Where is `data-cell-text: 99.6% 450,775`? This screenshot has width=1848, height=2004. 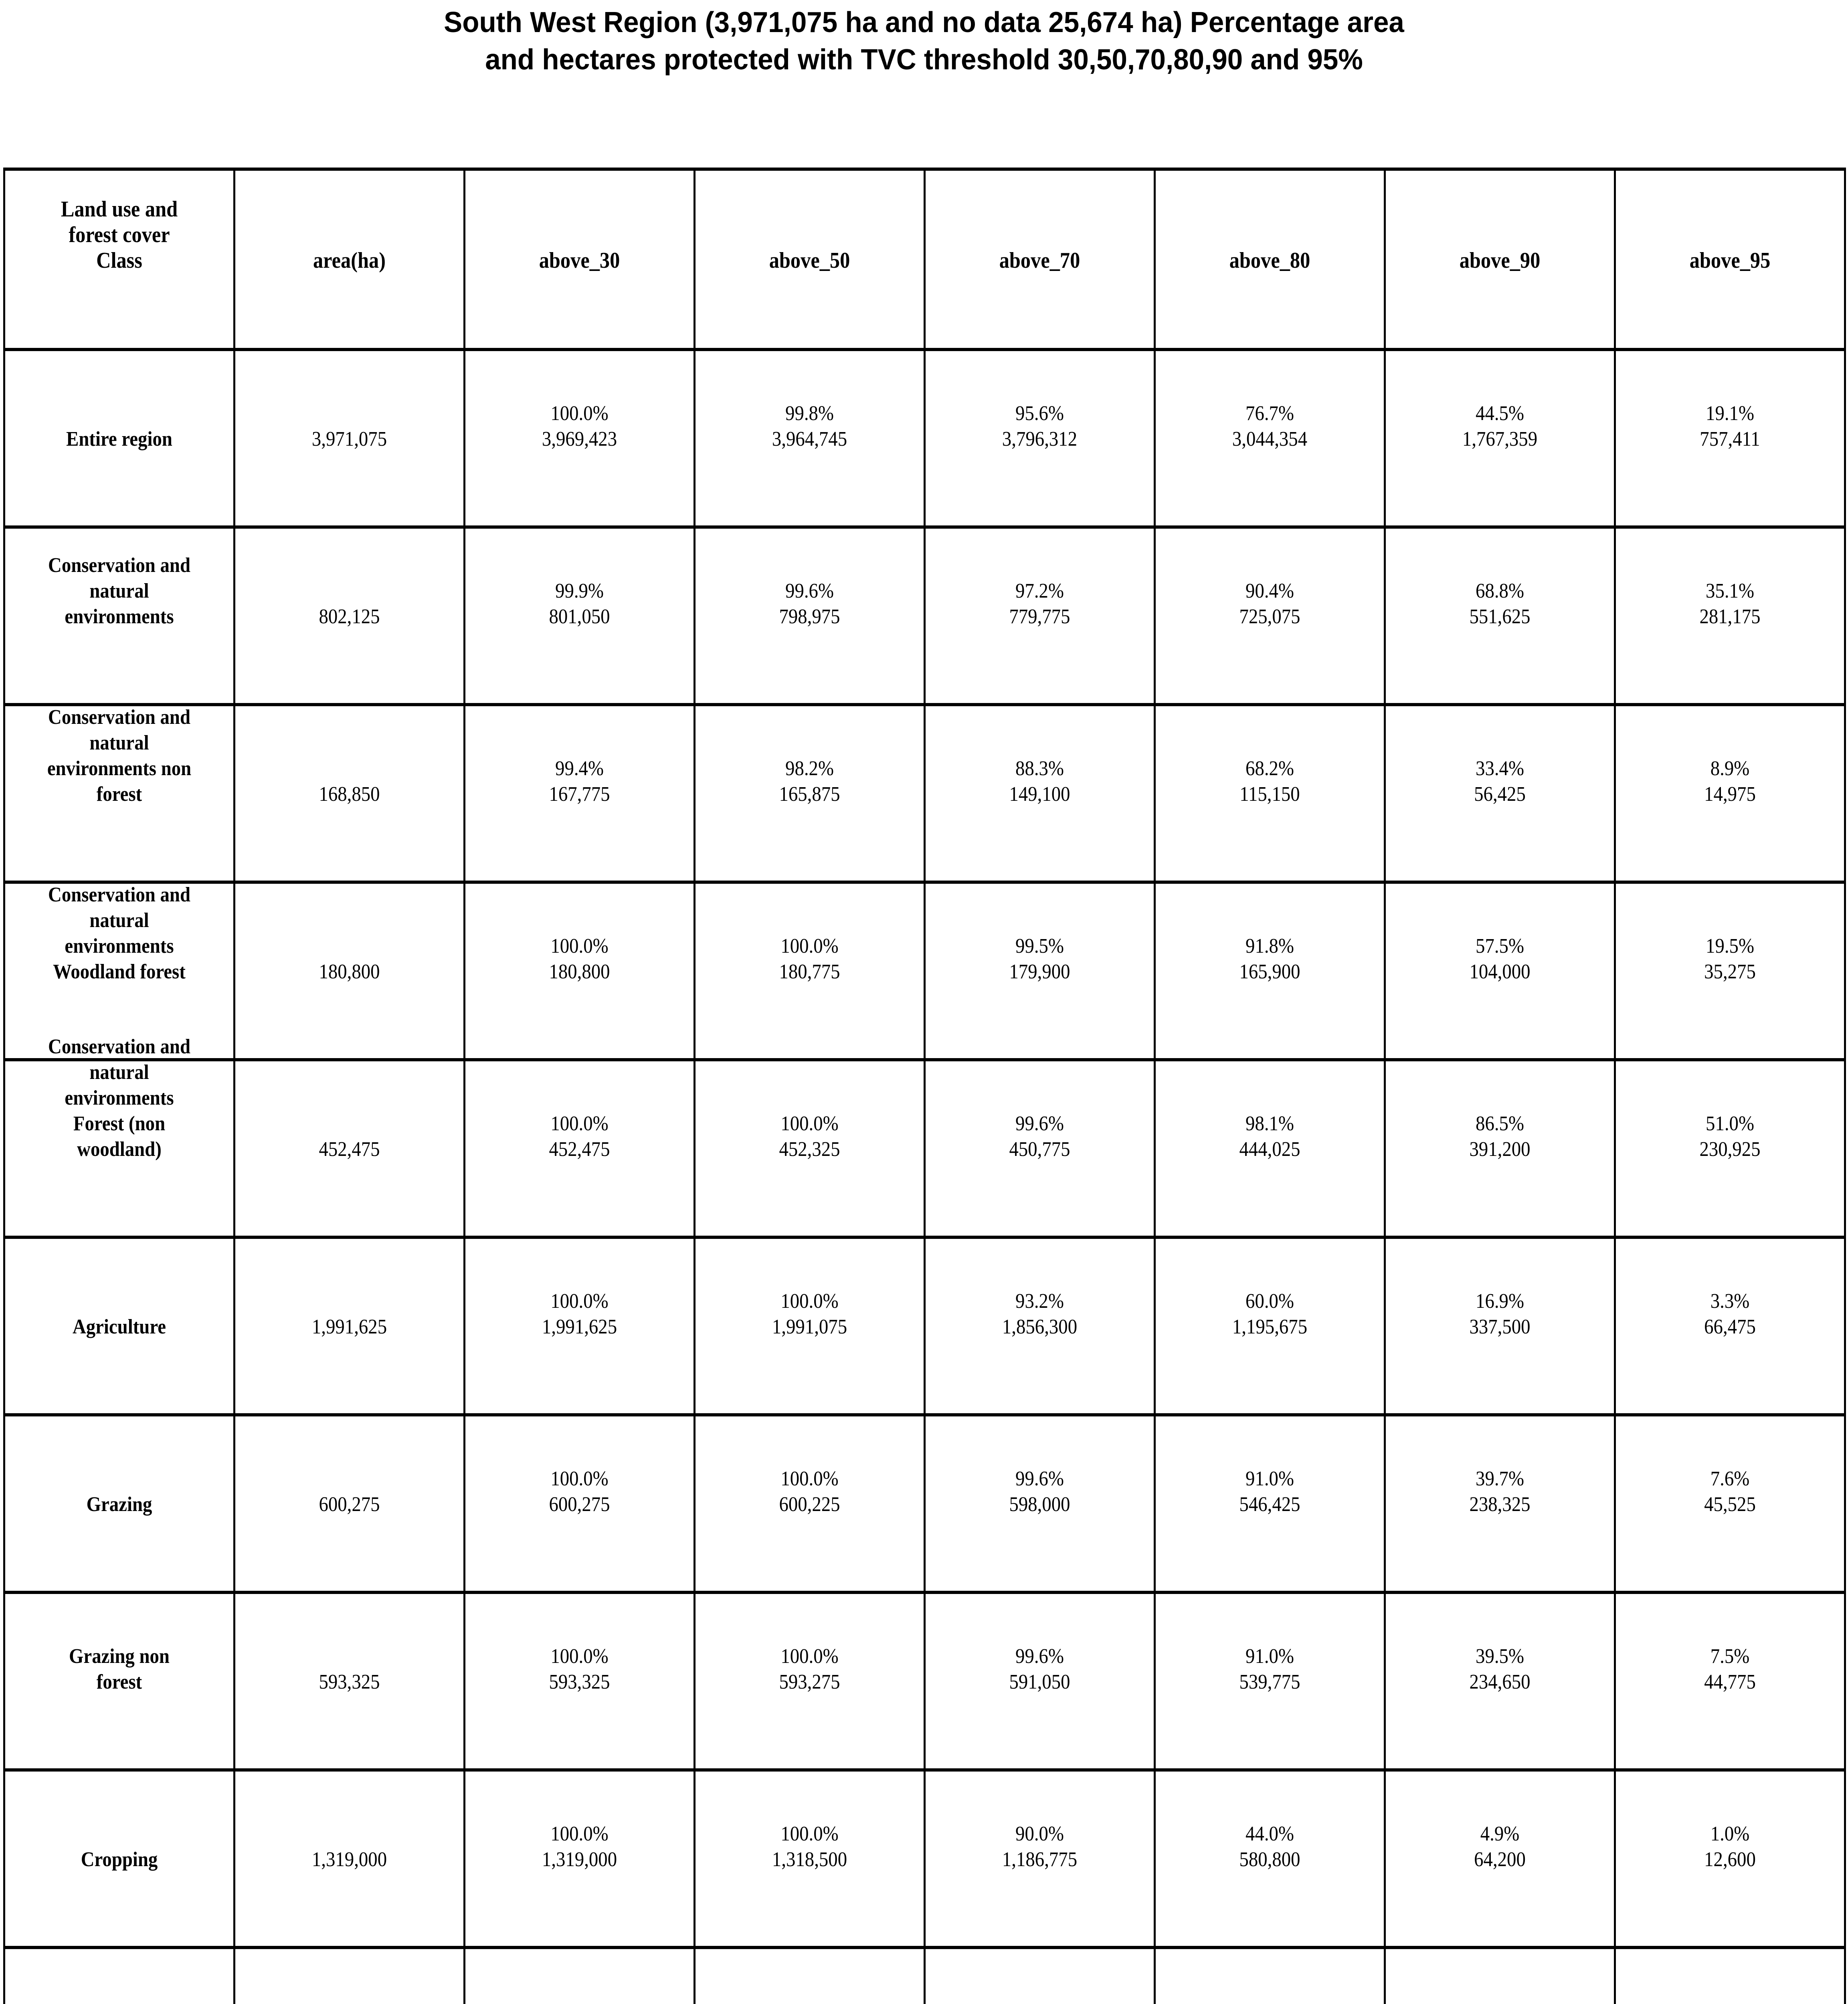 data-cell-text: 99.6% 450,775 is located at coordinates (1039, 1136).